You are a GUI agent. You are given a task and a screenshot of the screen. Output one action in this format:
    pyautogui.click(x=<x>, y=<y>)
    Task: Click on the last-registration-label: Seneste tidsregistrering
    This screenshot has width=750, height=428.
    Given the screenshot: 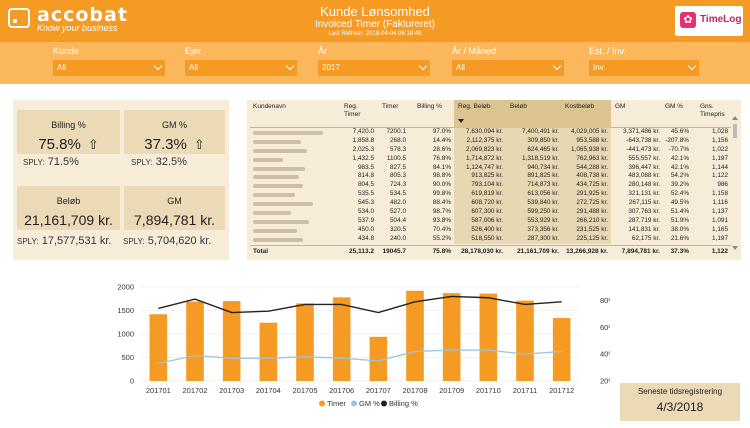 What is the action you would take?
    pyautogui.click(x=680, y=391)
    